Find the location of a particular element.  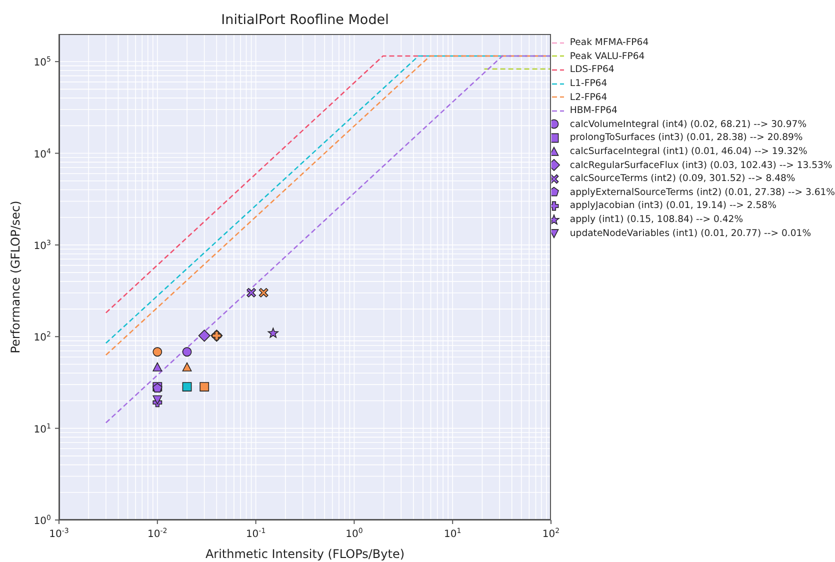

legend-label: prolongToSurfaces (int3) (0.01, 28.38) --> 20.89% is located at coordinates (686, 138).